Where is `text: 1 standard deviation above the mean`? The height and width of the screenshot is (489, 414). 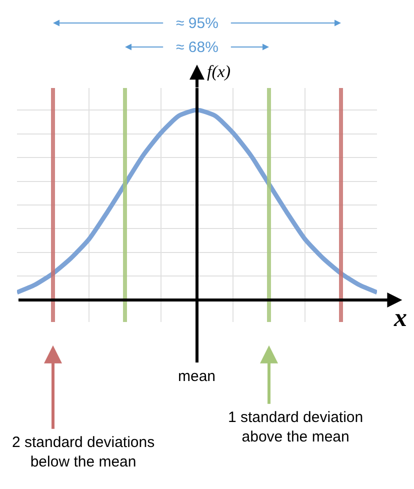 text: 1 standard deviation above the mean is located at coordinates (296, 427).